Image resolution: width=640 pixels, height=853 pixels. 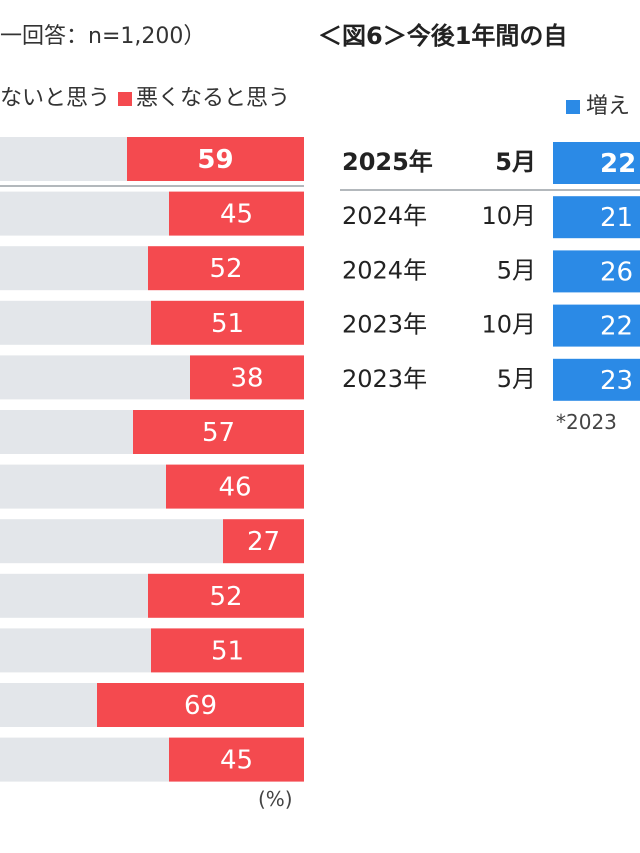 I want to click on legend-other-label: ないと思う, so click(x=55, y=98).